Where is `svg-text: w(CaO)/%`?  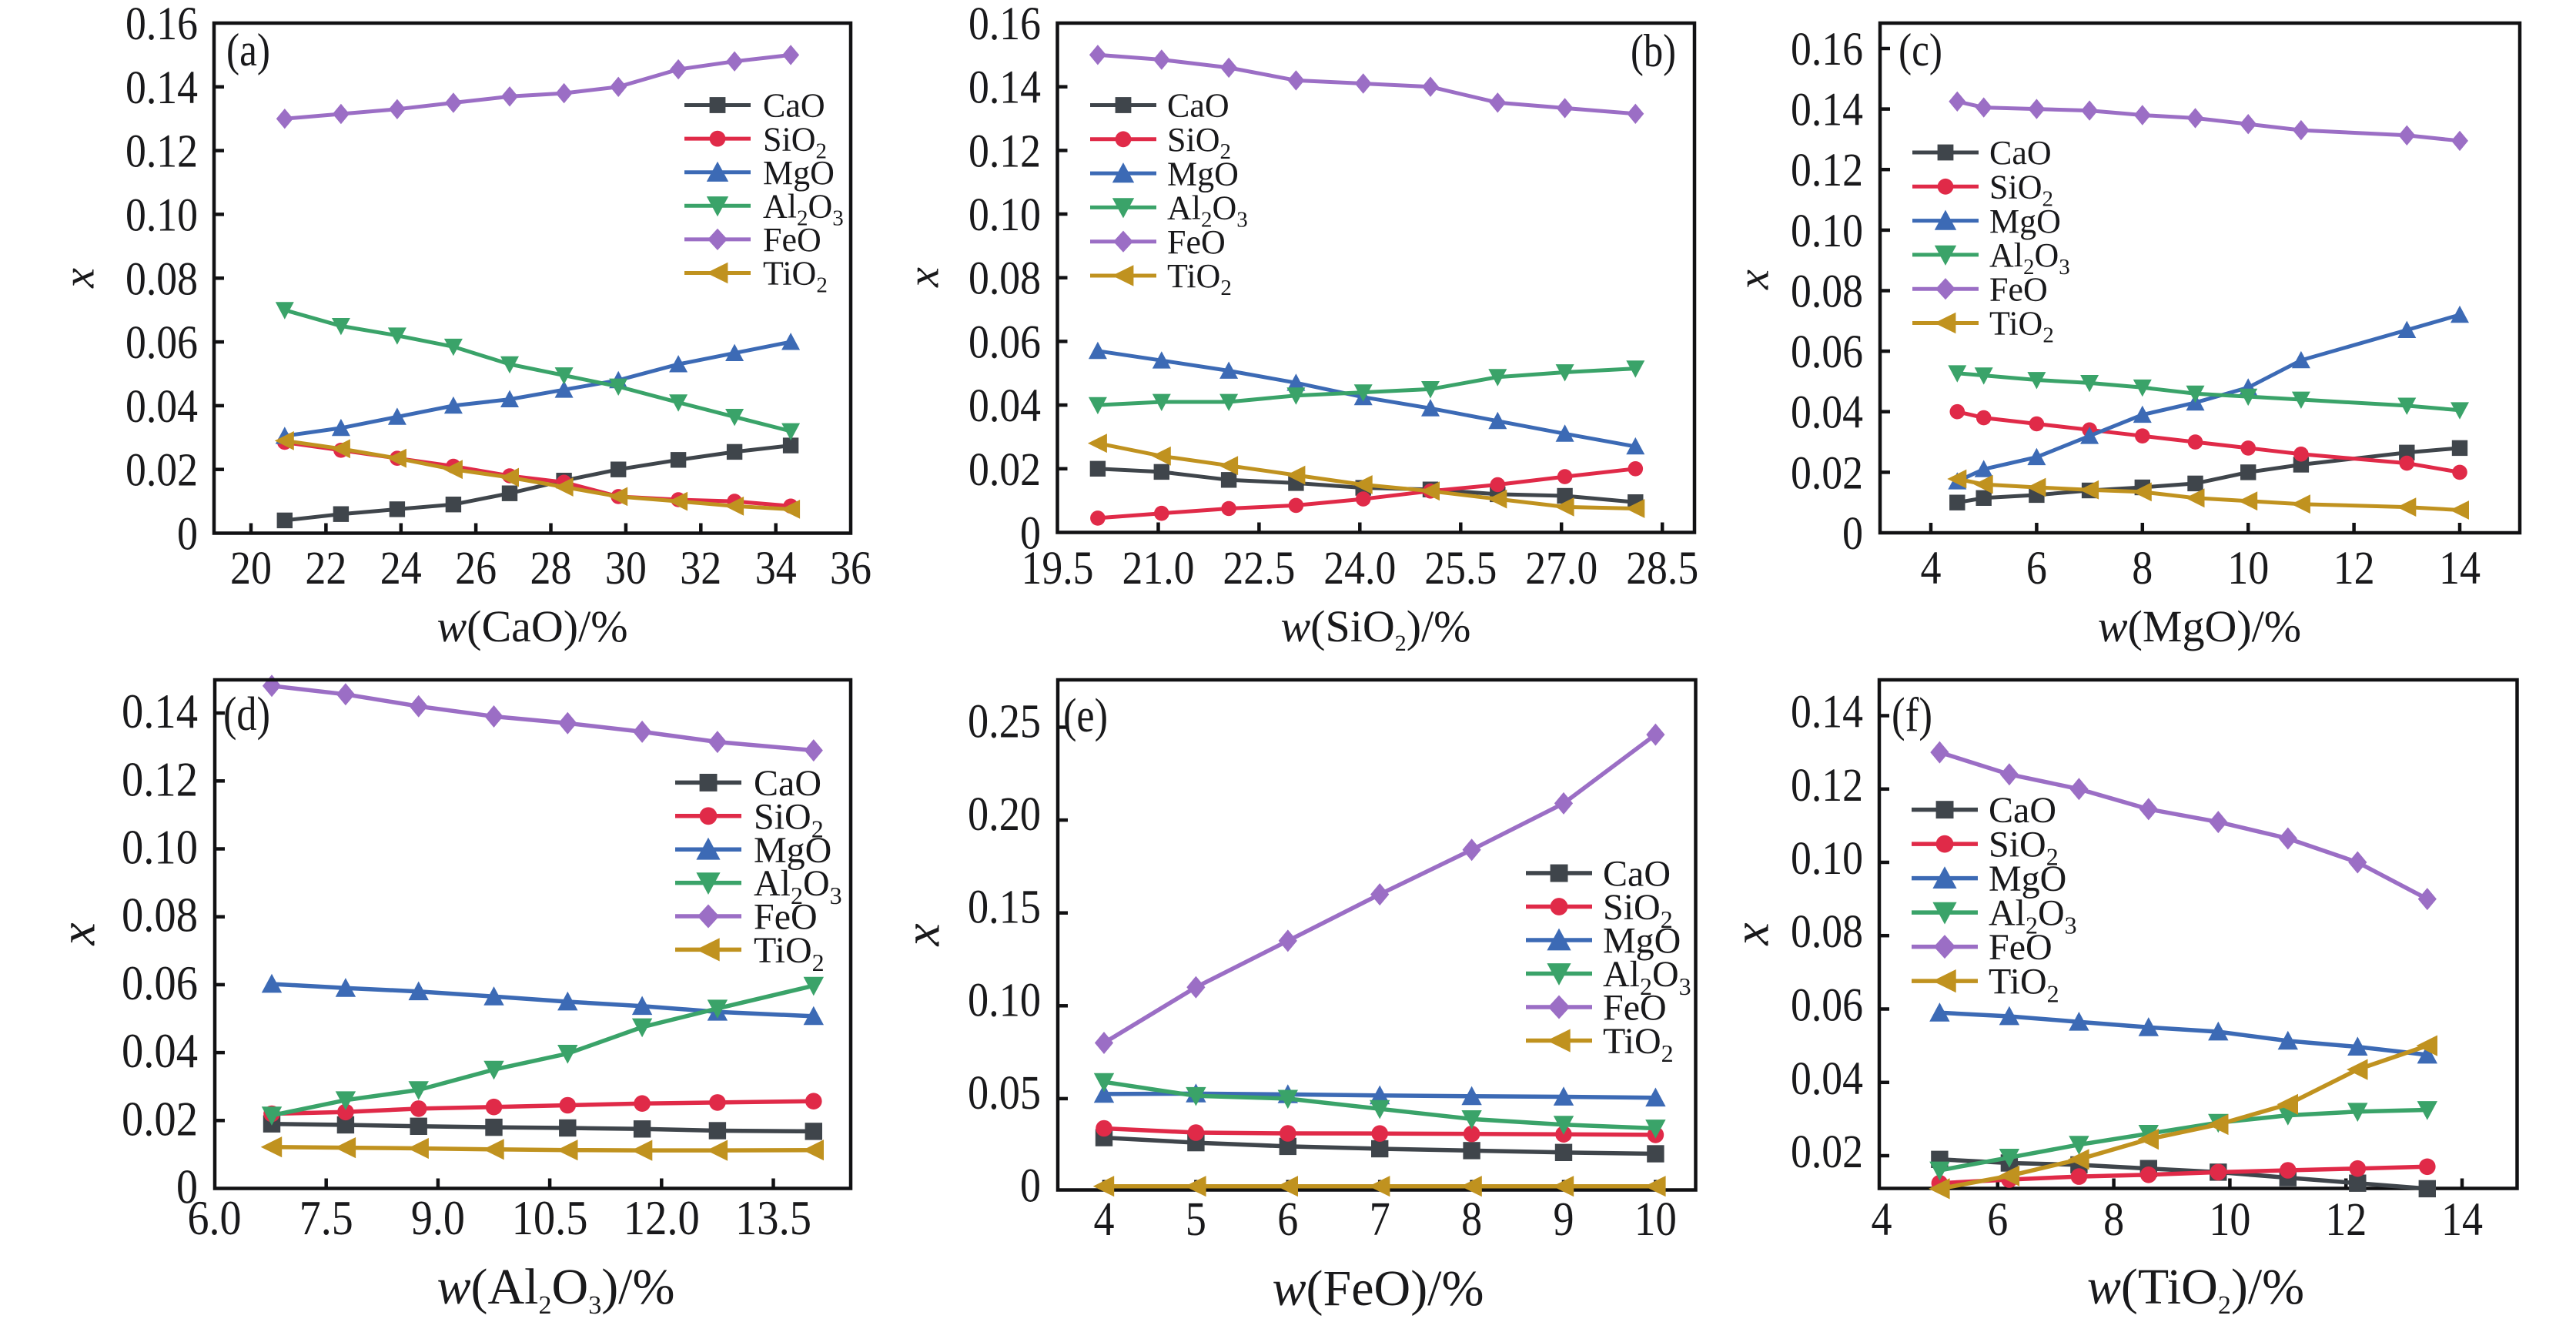 svg-text: w(CaO)/% is located at coordinates (532, 626).